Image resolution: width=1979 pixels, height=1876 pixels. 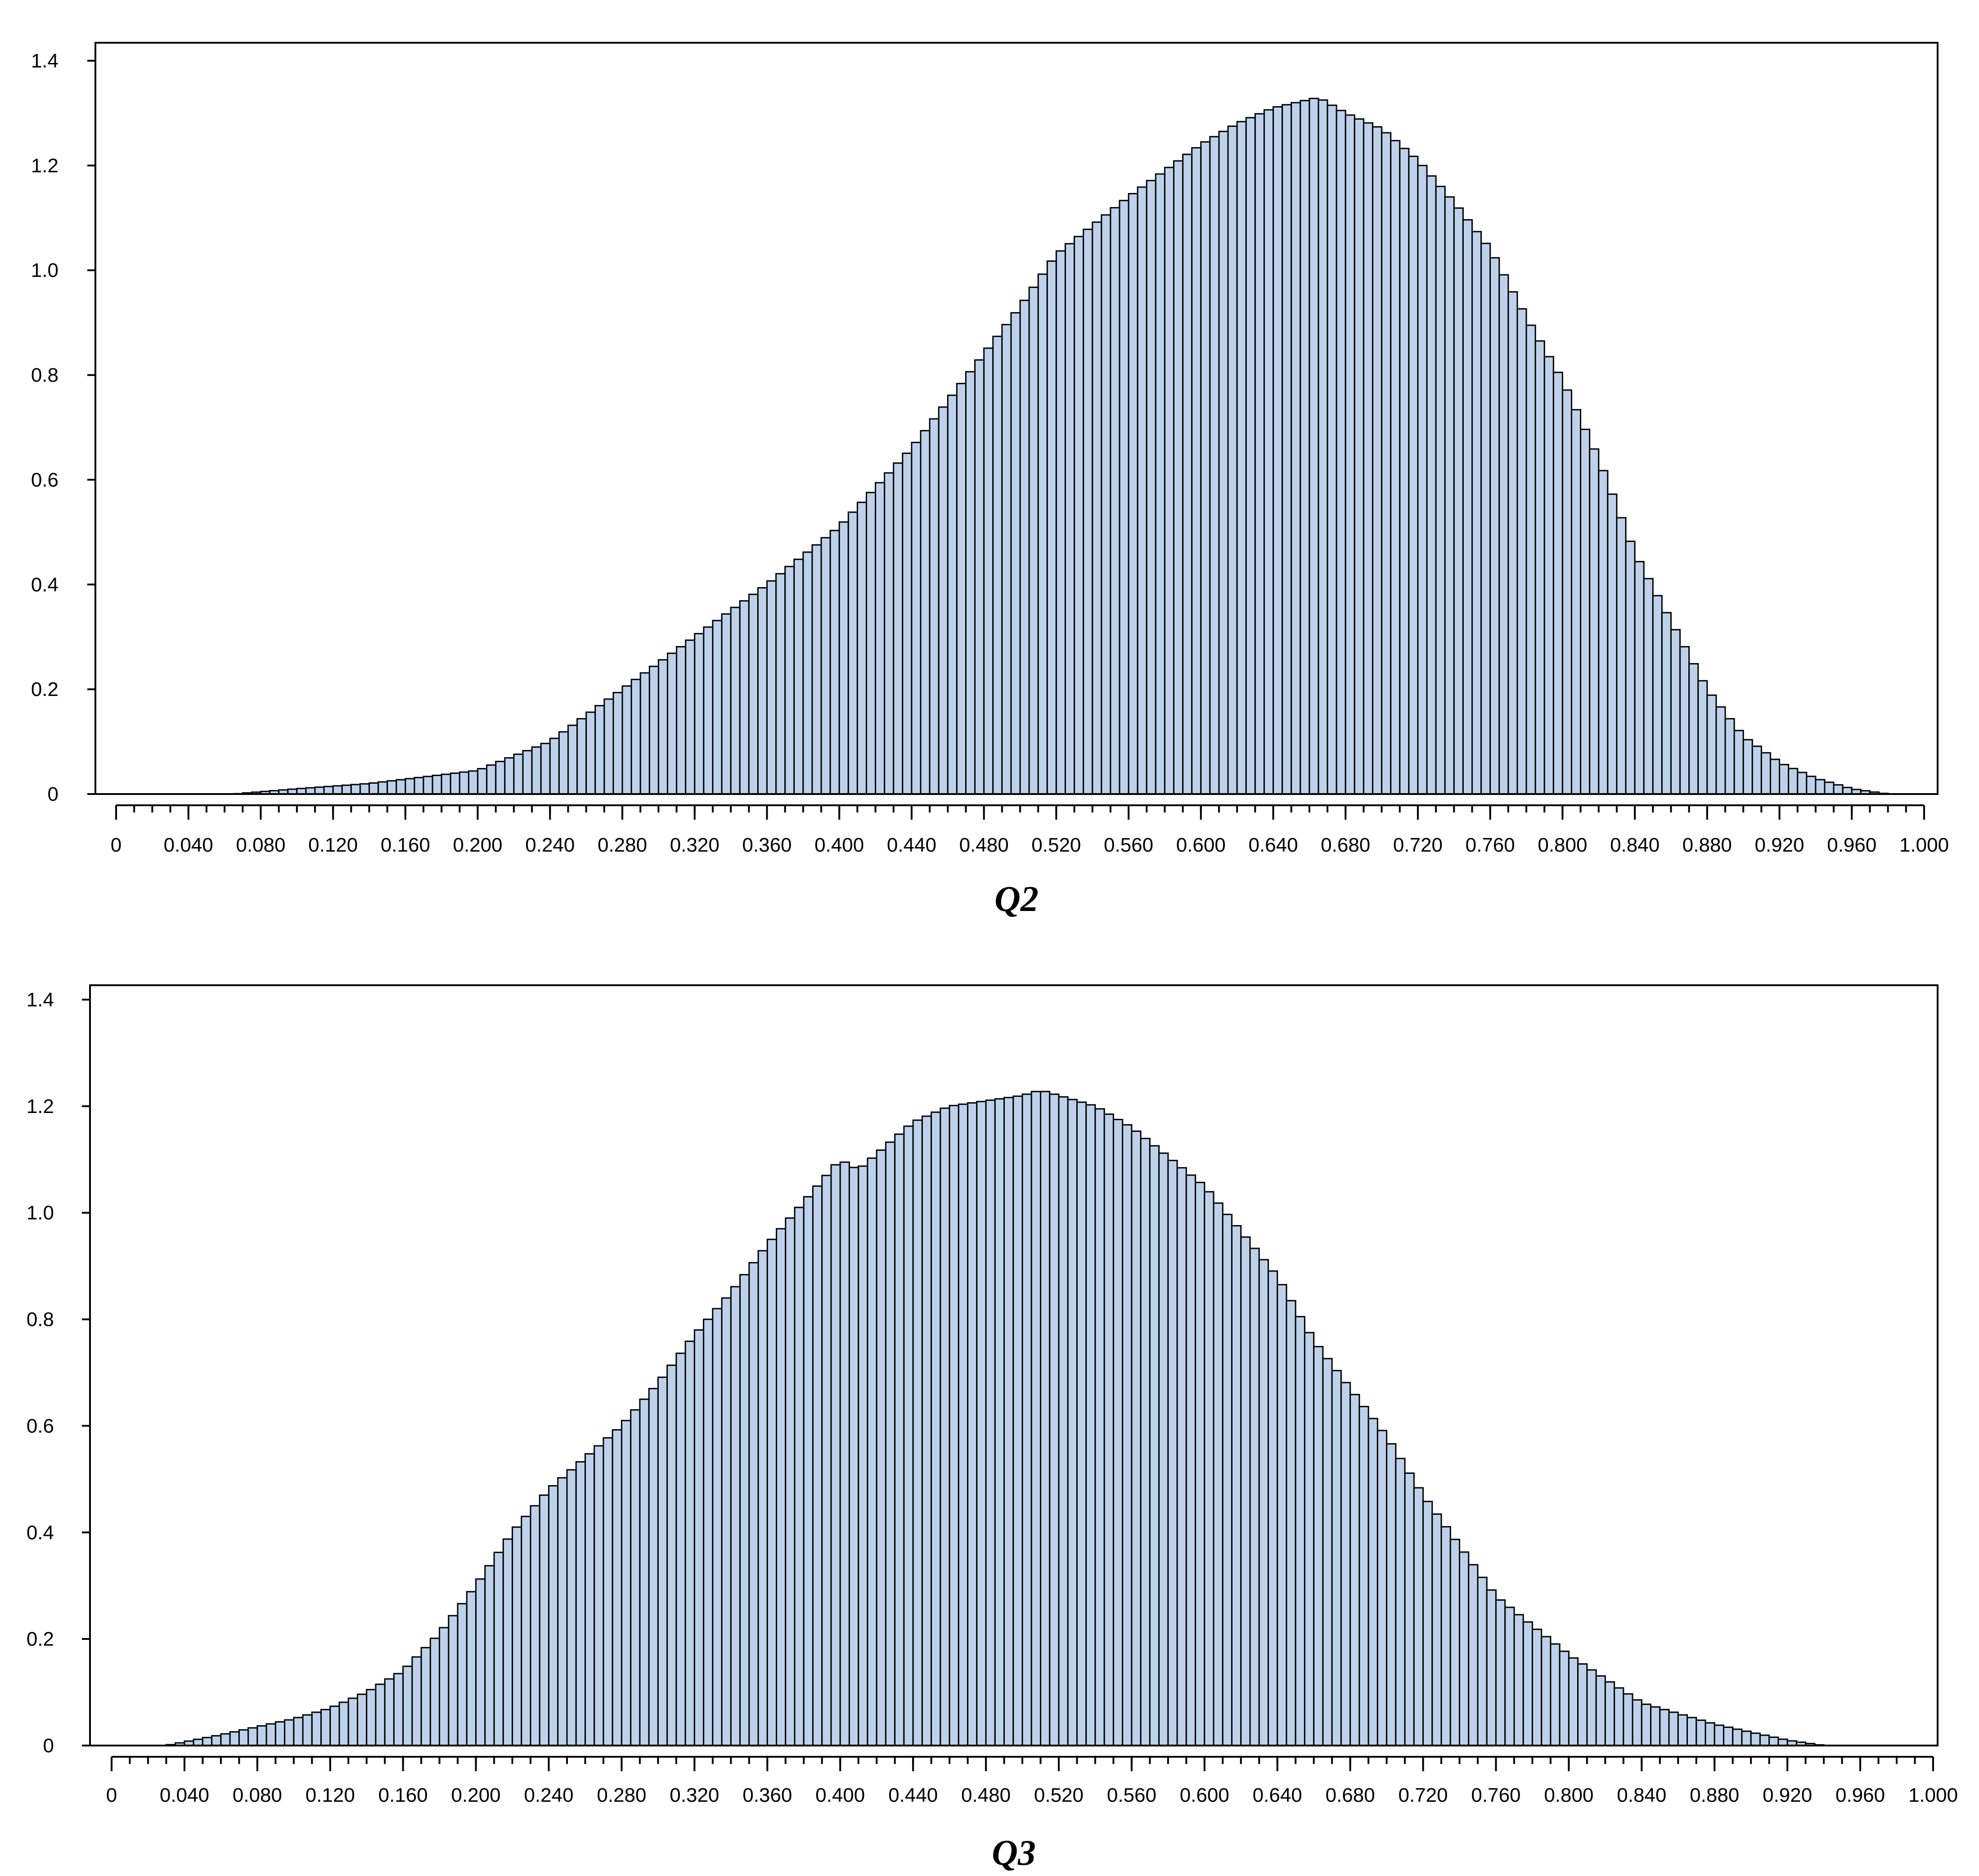 I want to click on y-tick-label: 0.8, so click(x=45, y=375).